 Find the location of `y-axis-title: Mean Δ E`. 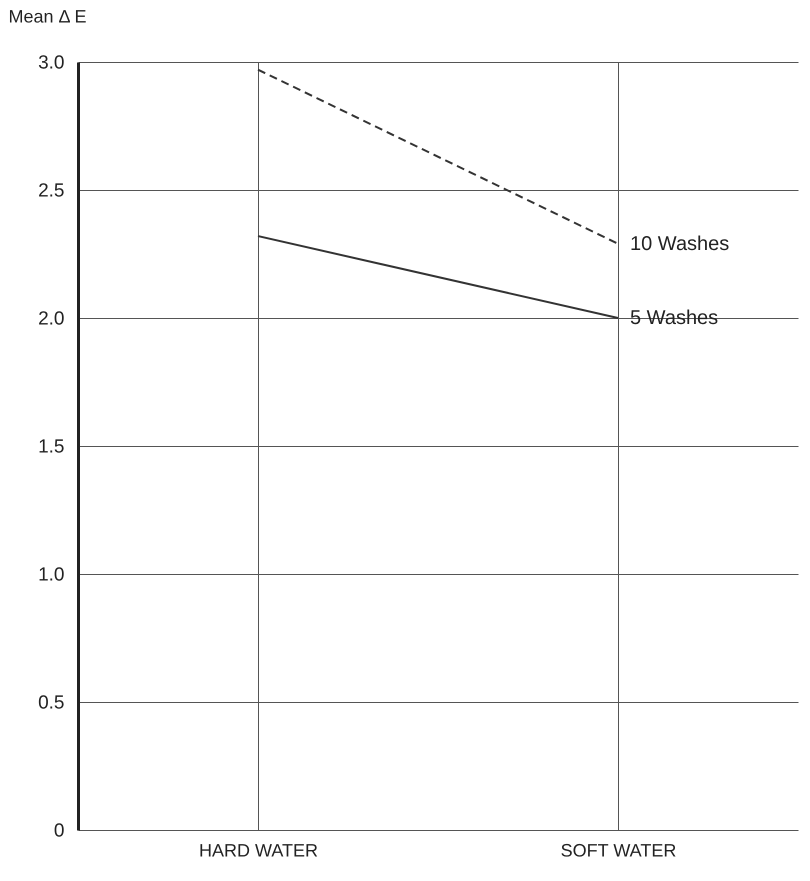

y-axis-title: Mean Δ E is located at coordinates (47, 16).